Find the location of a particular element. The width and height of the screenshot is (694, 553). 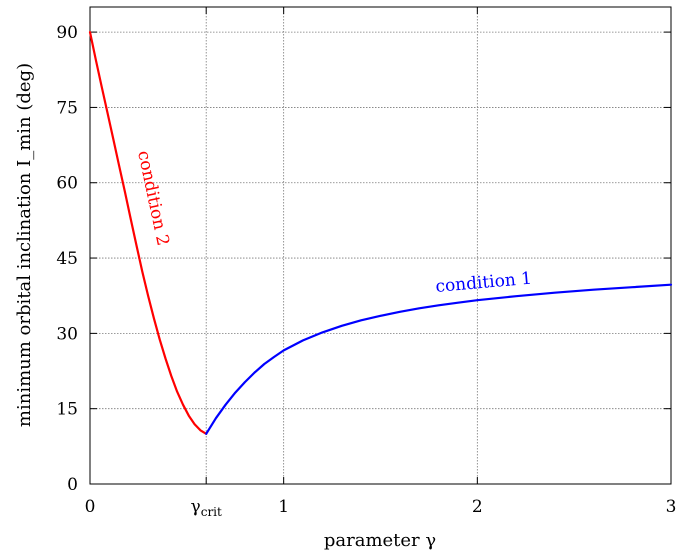

y-tick-label: 60 is located at coordinates (67, 184).